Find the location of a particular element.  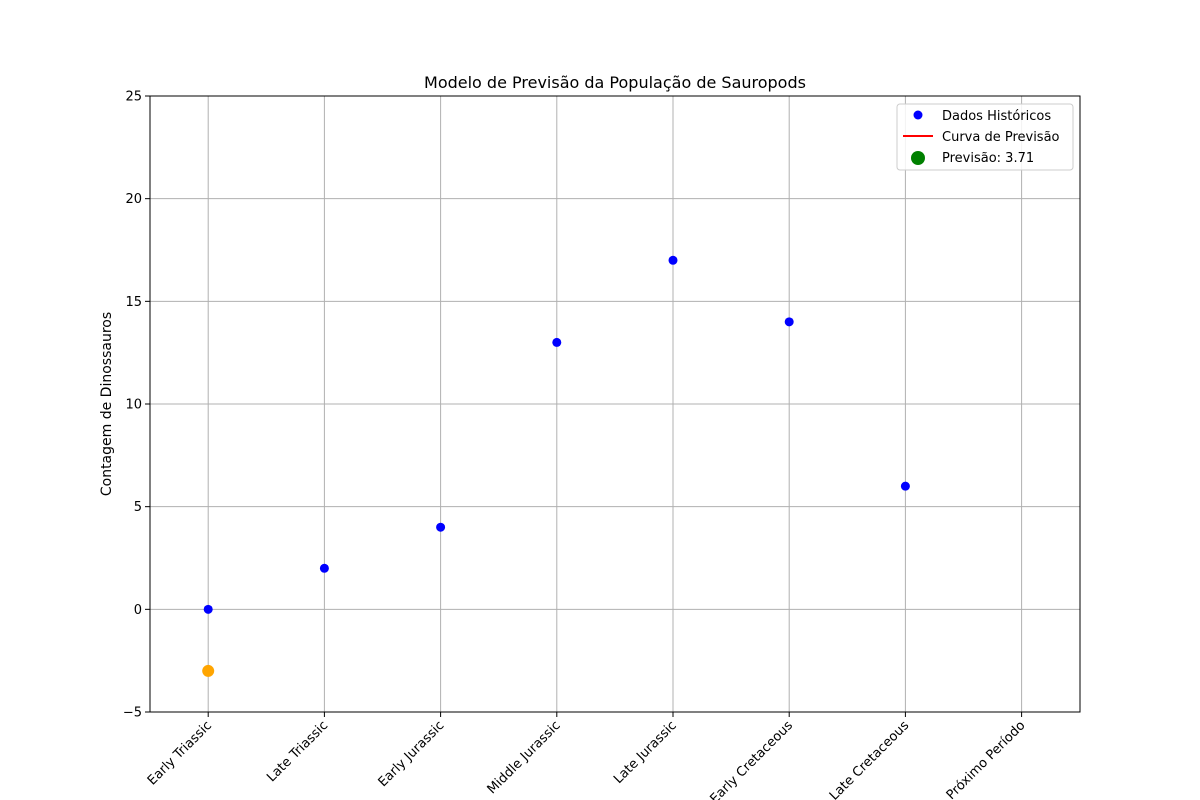

y-tick-label: 15 is located at coordinates (133, 302).